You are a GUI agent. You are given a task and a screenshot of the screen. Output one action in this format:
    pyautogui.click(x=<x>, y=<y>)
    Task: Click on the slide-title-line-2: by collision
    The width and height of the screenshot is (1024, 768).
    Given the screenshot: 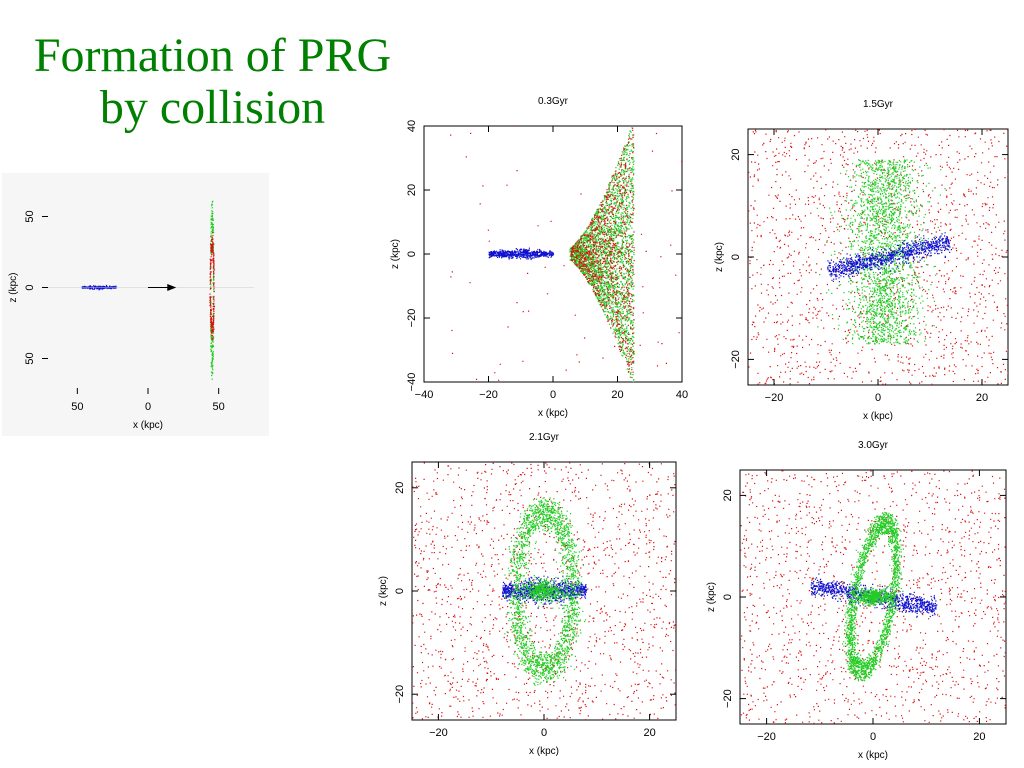 What is the action you would take?
    pyautogui.click(x=212, y=107)
    